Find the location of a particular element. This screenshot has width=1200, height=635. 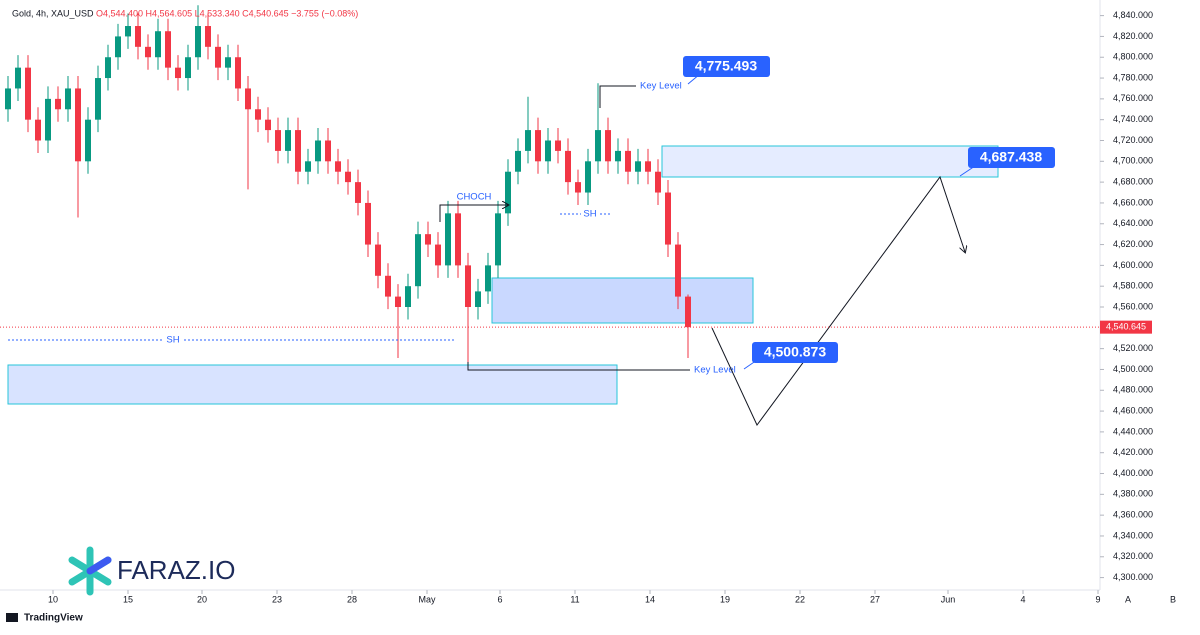

last-price-tag is located at coordinates (1126, 327).